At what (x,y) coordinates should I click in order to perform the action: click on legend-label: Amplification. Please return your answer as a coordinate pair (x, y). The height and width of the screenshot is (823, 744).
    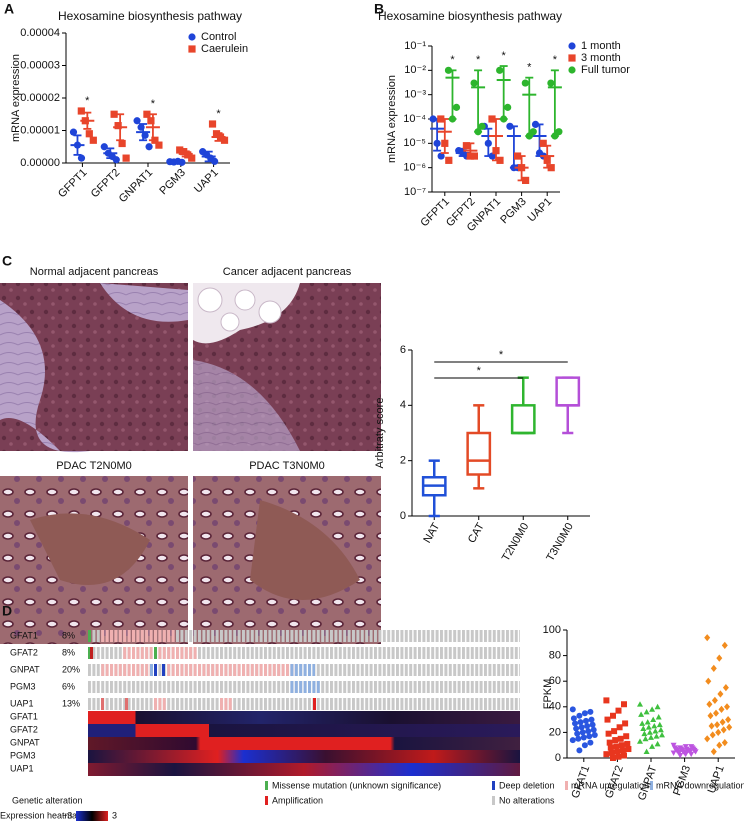
    Looking at the image, I should click on (297, 800).